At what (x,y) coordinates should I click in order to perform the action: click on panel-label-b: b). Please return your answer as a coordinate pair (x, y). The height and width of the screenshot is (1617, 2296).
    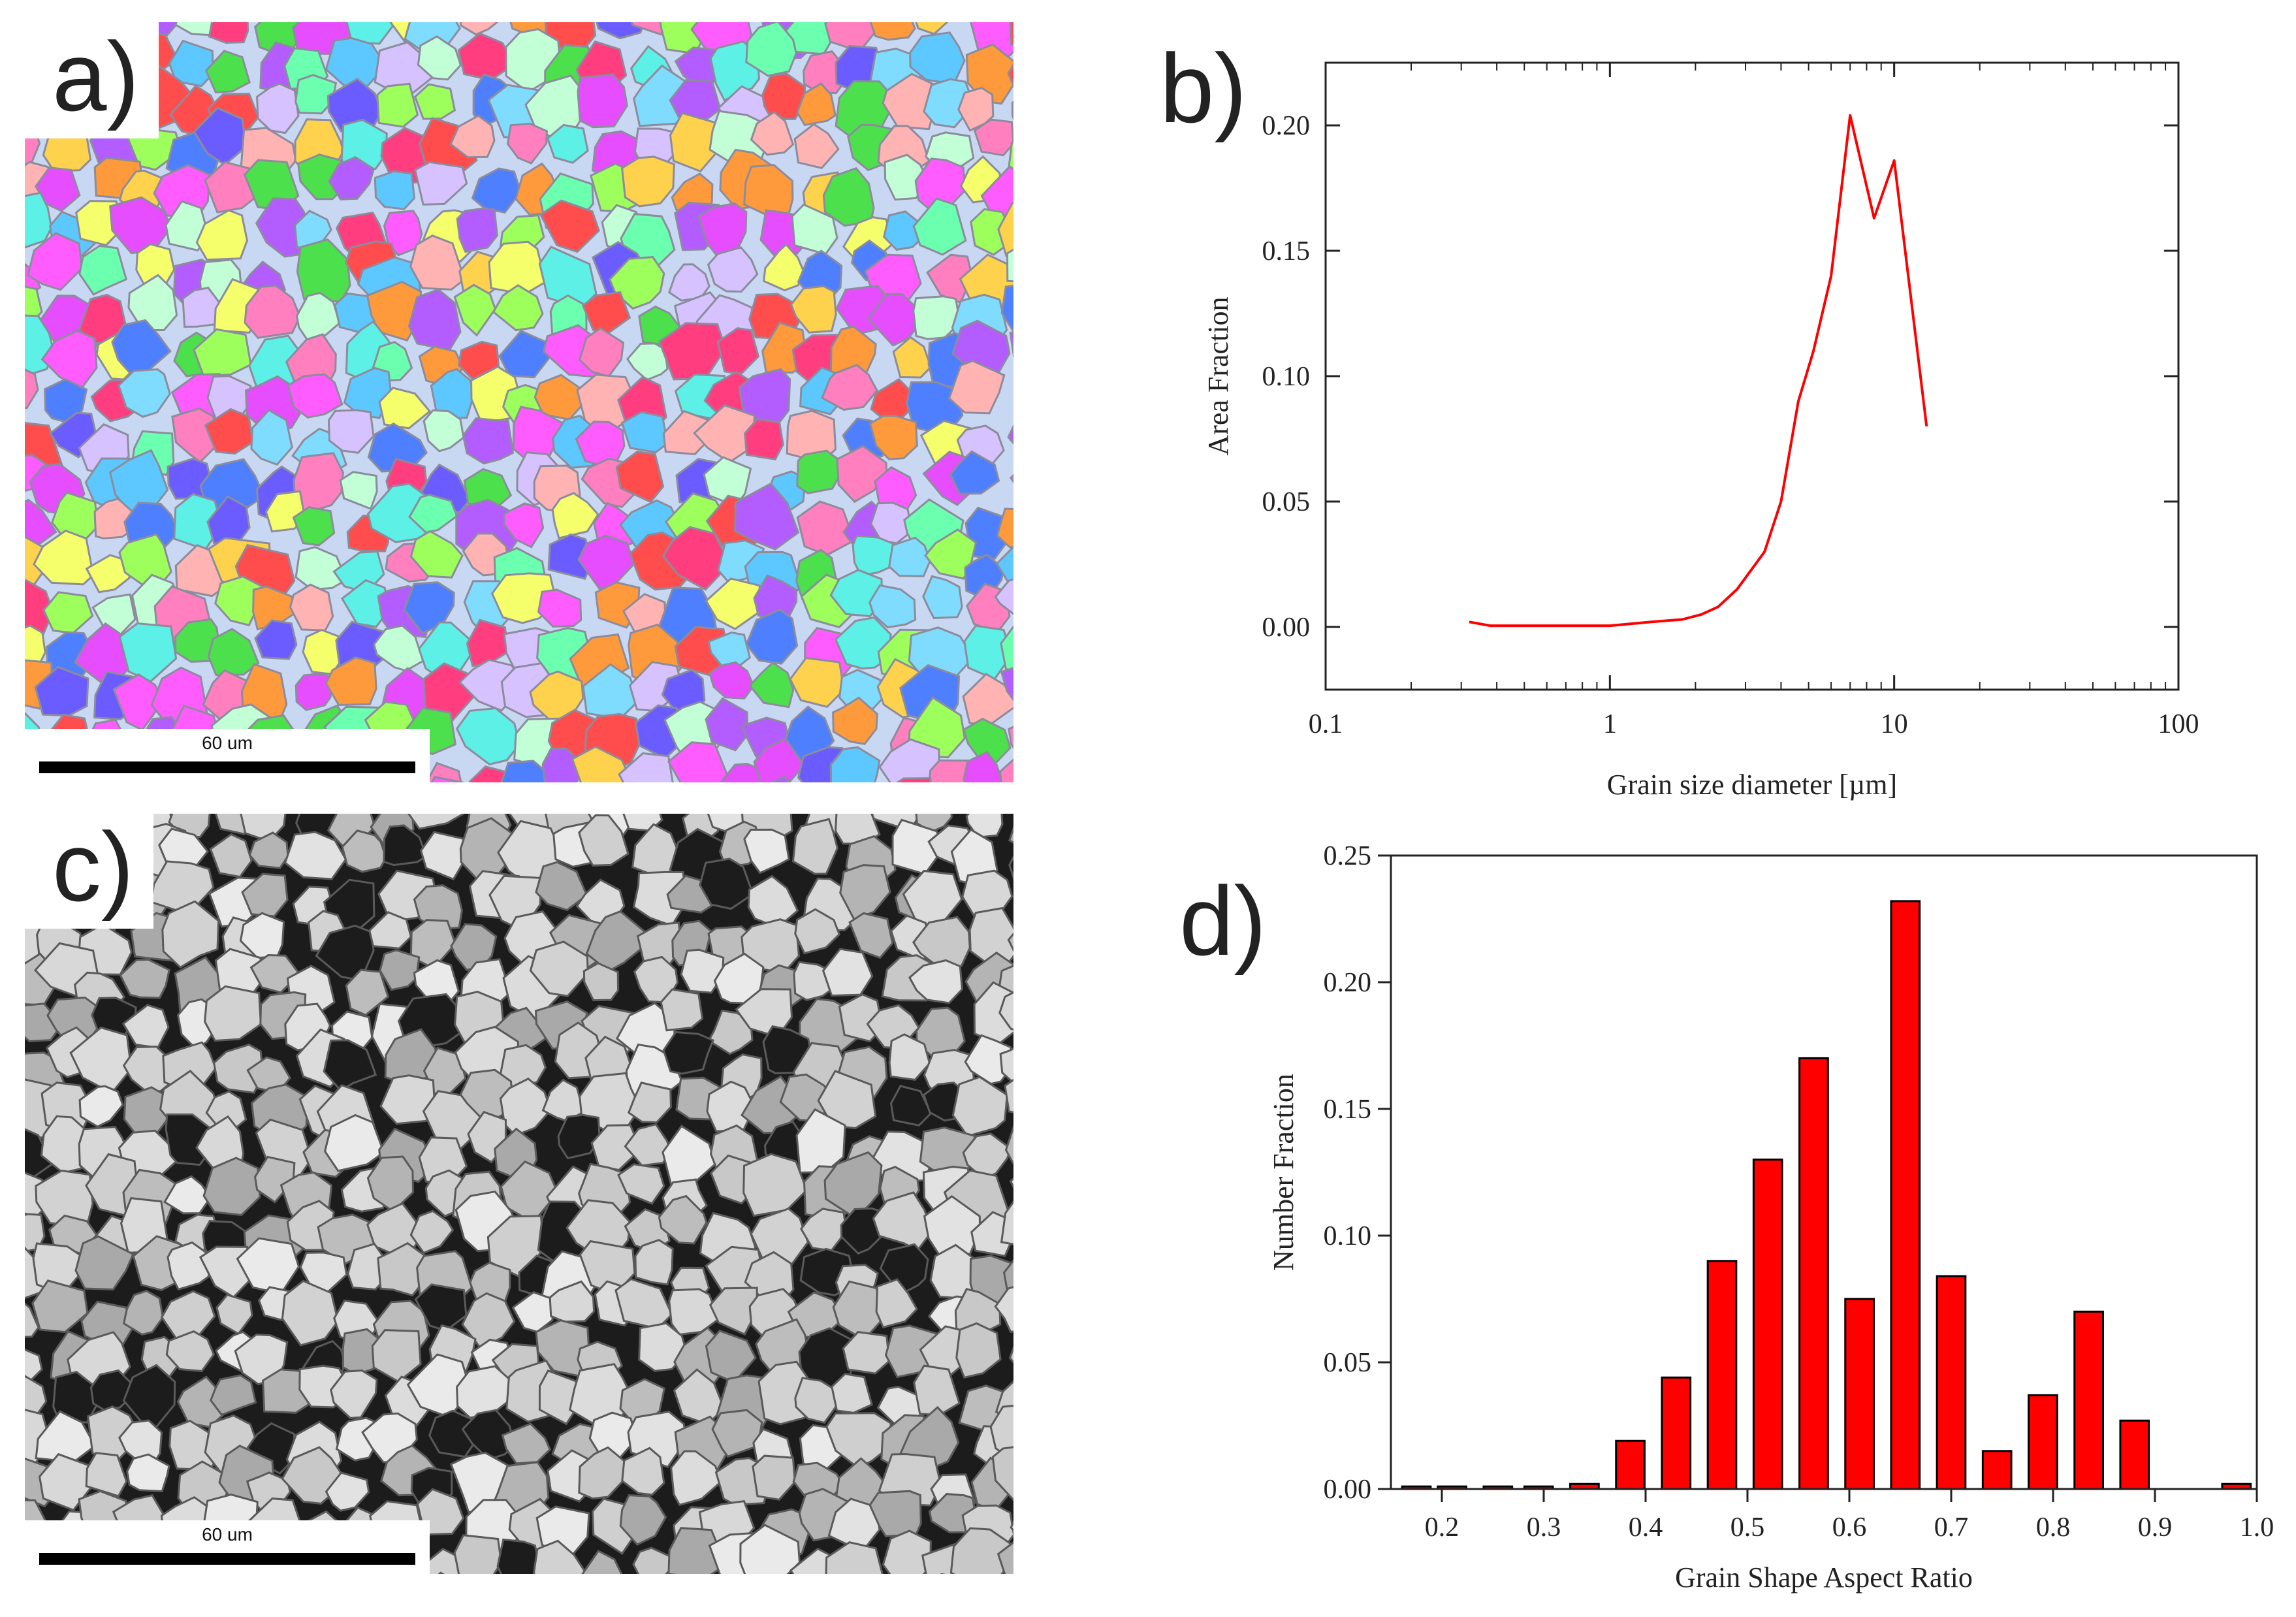
    Looking at the image, I should click on (1203, 88).